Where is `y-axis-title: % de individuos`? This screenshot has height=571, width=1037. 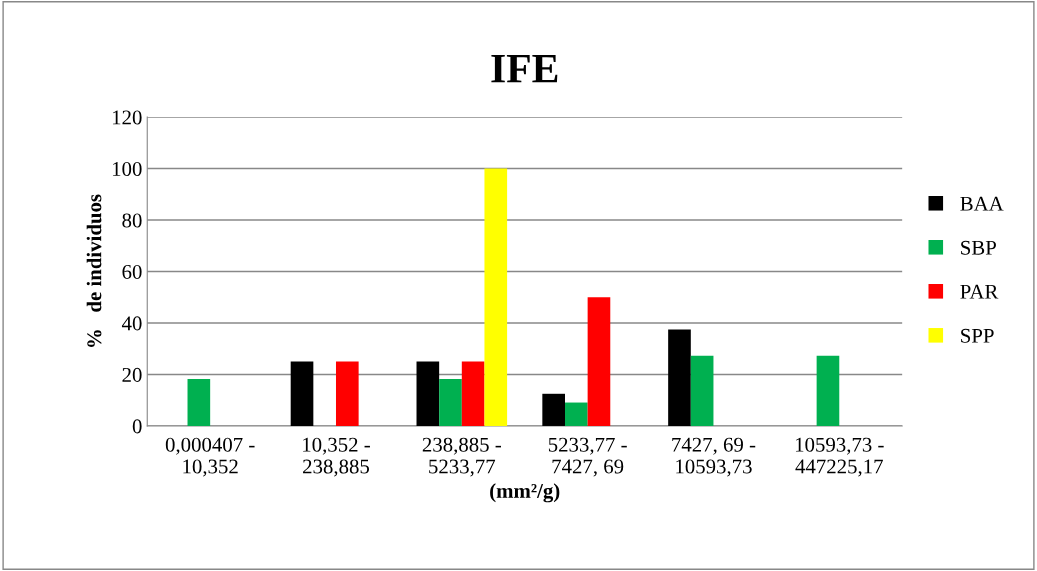
y-axis-title: % de individuos is located at coordinates (94, 270).